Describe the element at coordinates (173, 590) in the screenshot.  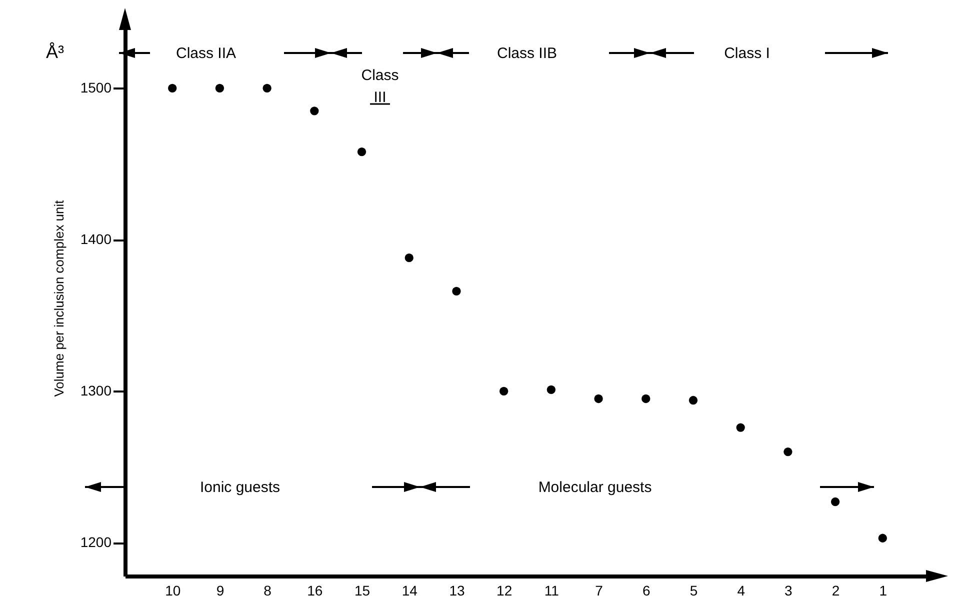
I see `x-tick-label: 10` at that location.